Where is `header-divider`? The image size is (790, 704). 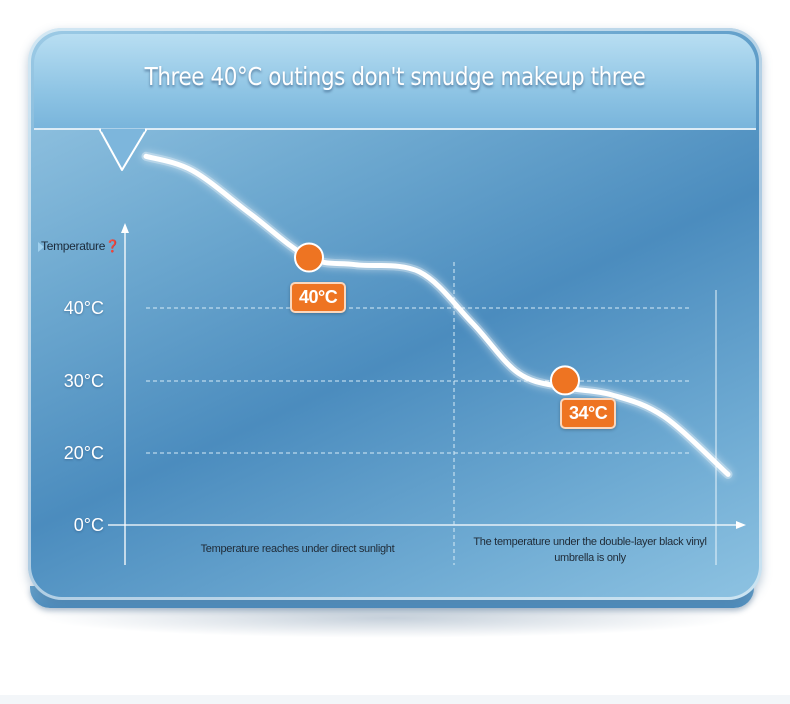 header-divider is located at coordinates (395, 129).